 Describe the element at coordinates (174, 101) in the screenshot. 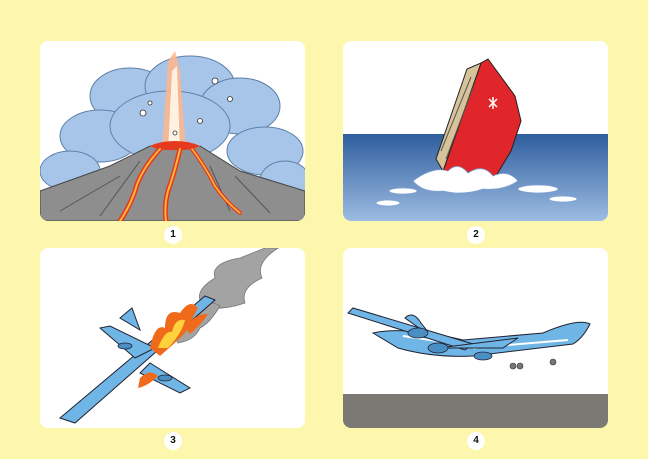

I see `eruption-column` at that location.